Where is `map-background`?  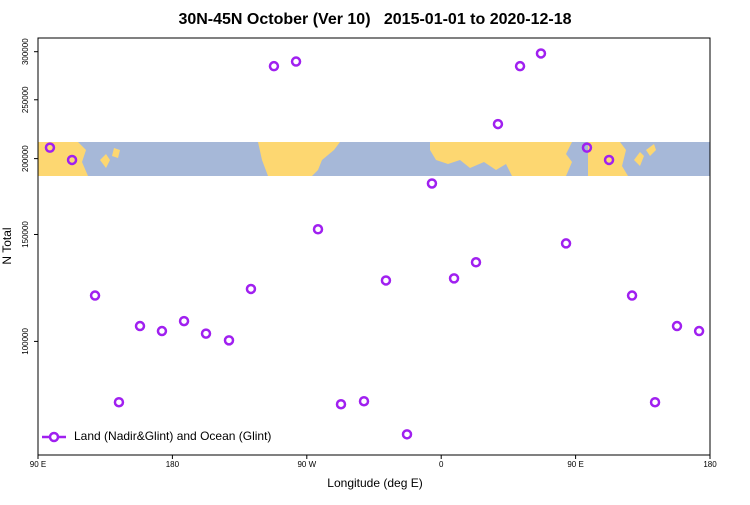 map-background is located at coordinates (374, 159).